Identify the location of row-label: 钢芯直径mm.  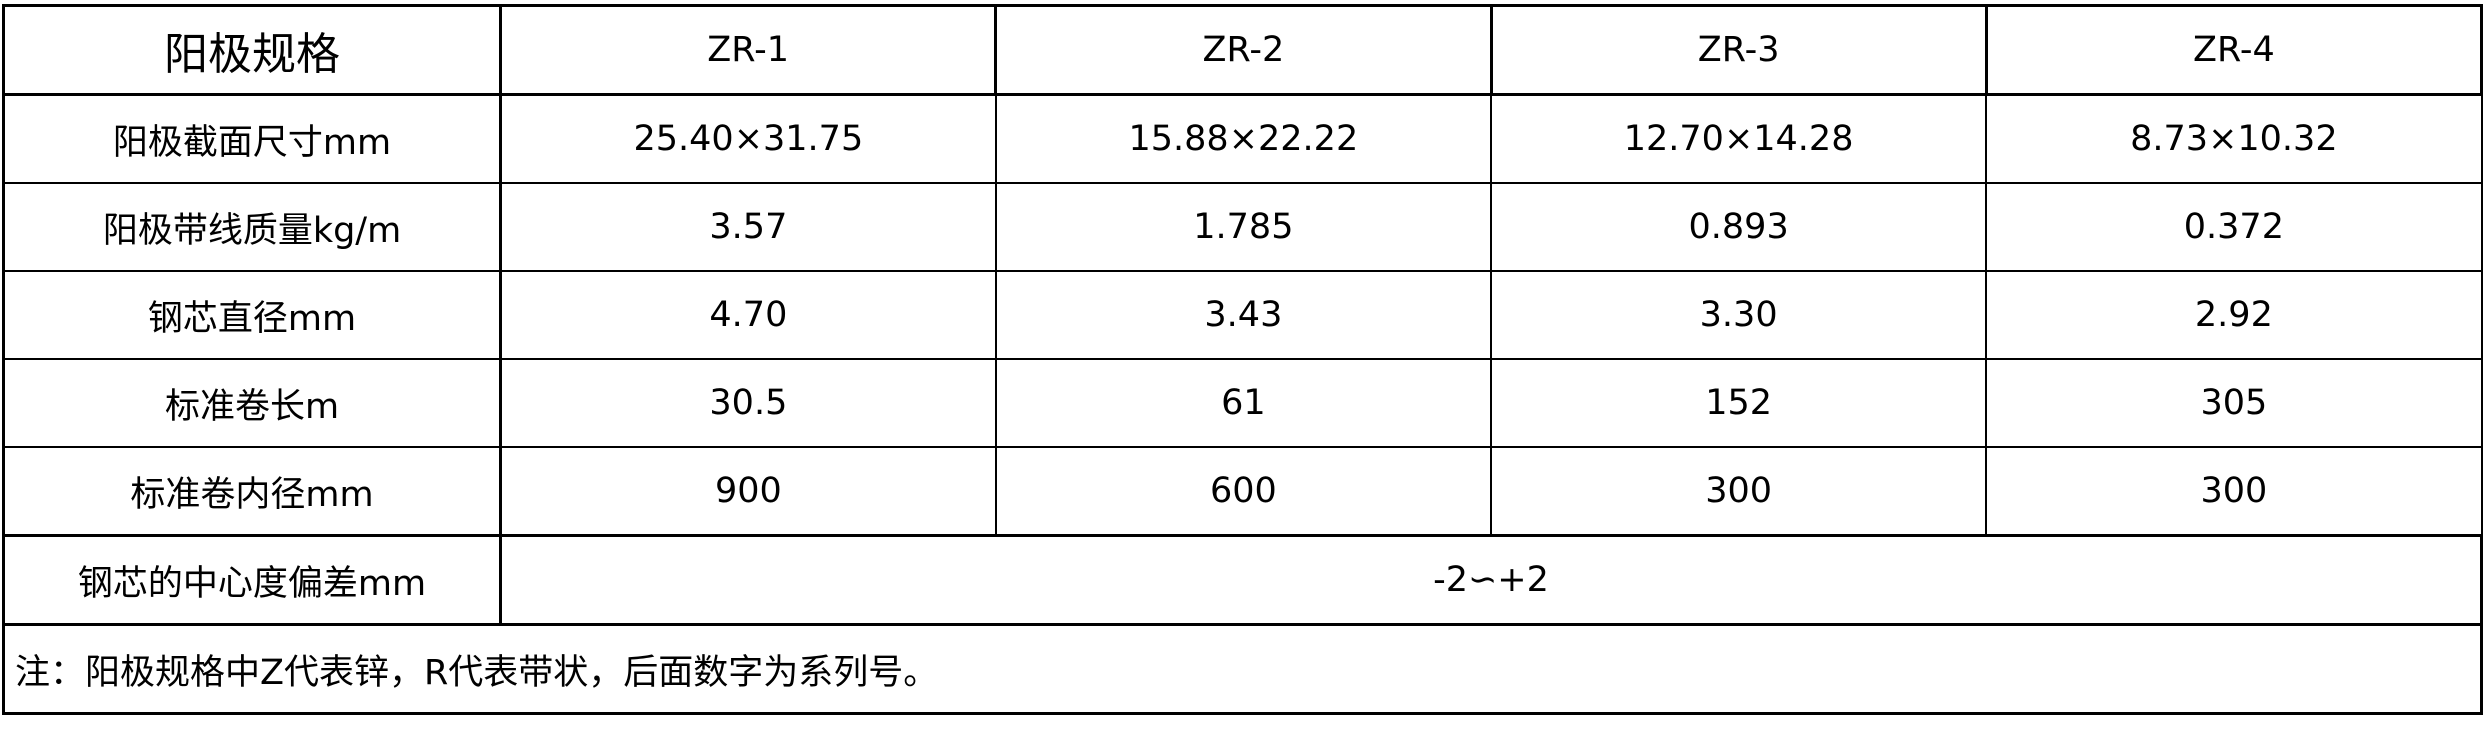
(252, 315).